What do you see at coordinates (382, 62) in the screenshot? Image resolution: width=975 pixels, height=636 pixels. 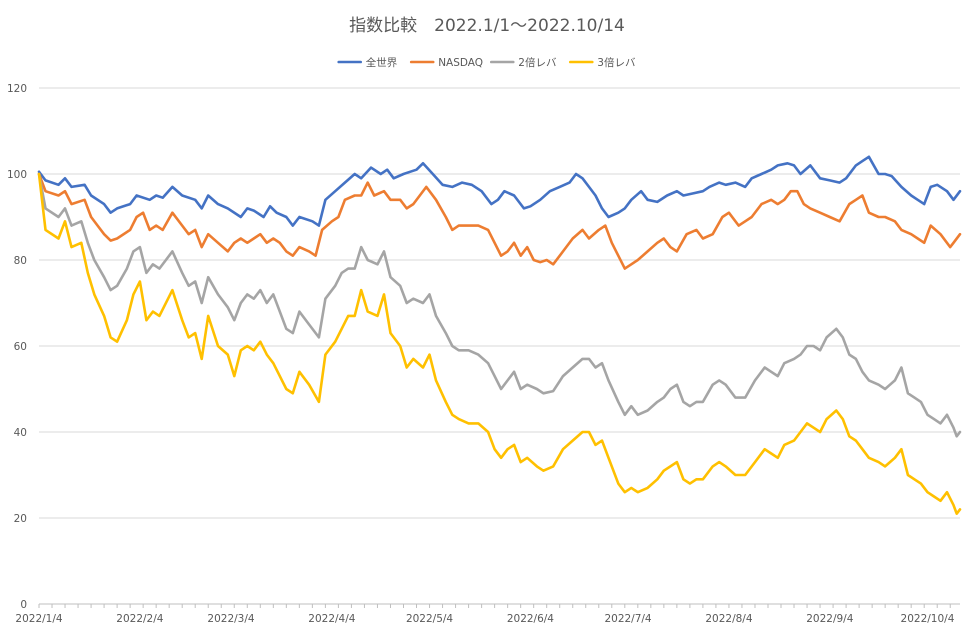 I see `legend-label-1: 全世界` at bounding box center [382, 62].